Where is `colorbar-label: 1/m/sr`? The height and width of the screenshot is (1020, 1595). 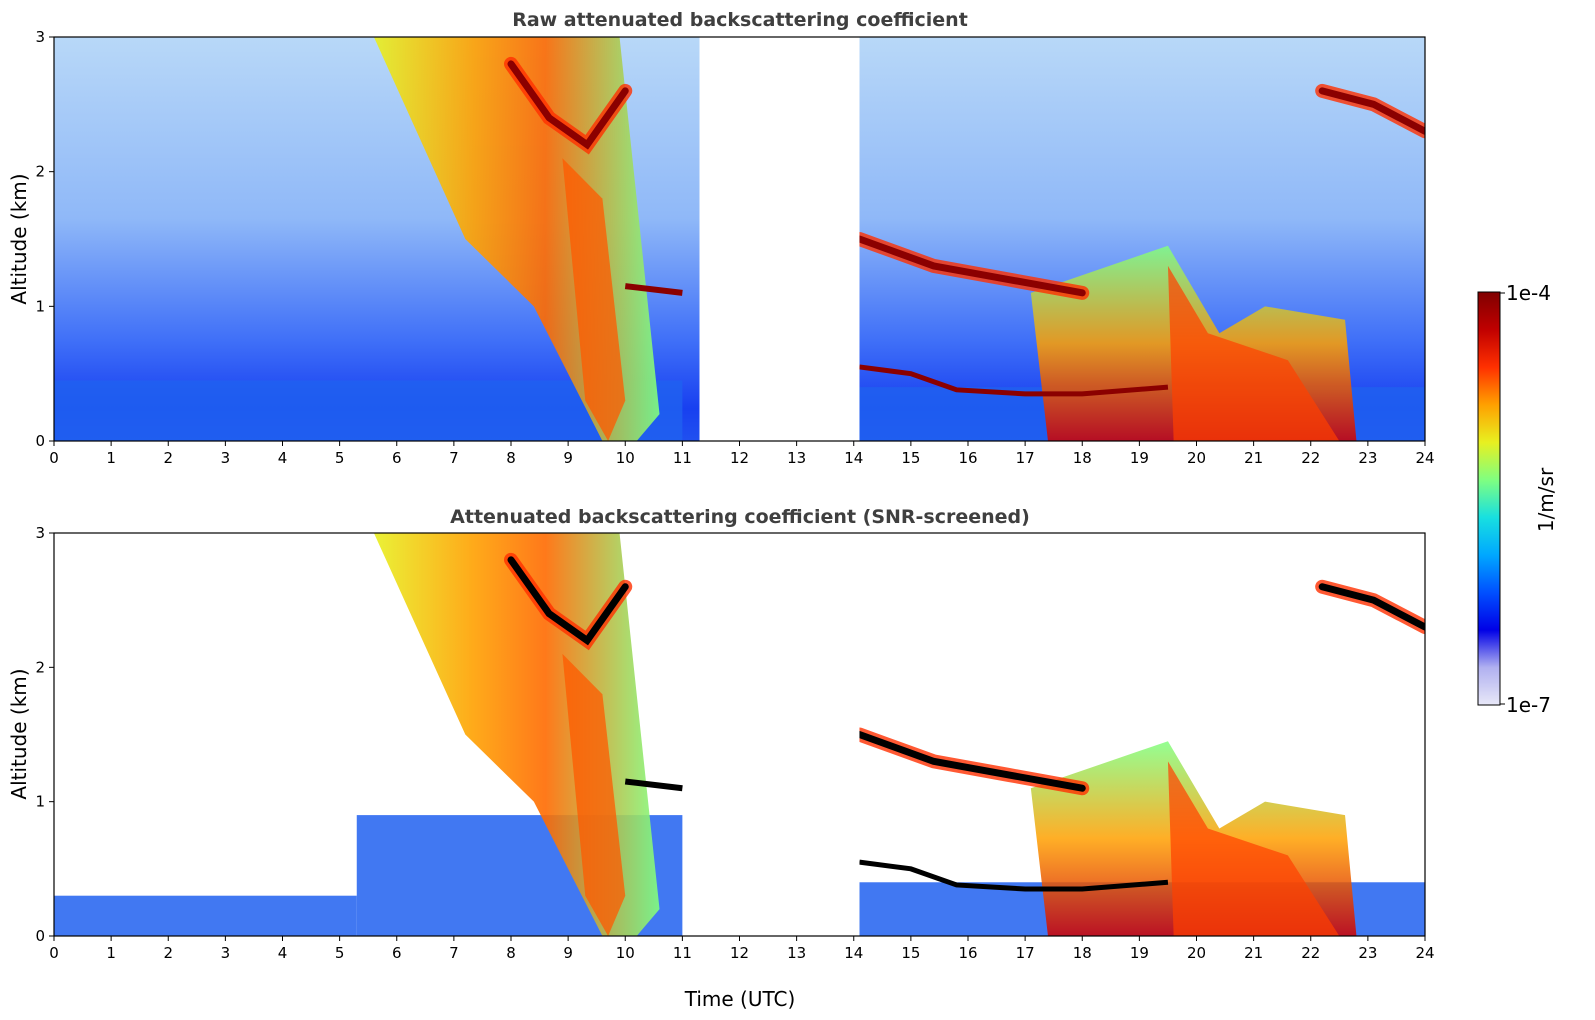
colorbar-label: 1/m/sr is located at coordinates (1546, 499).